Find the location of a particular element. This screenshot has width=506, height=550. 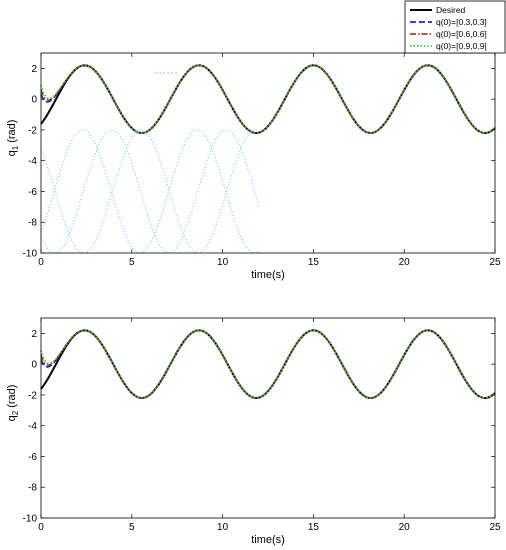

q1-ghost-artifact is located at coordinates (150, 163).